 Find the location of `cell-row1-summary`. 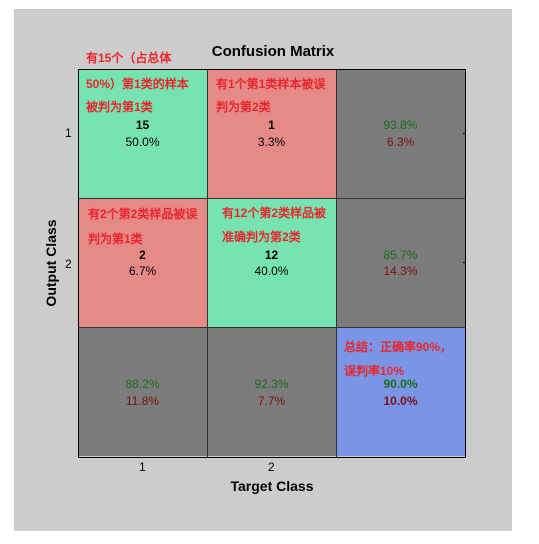

cell-row1-summary is located at coordinates (400, 133).